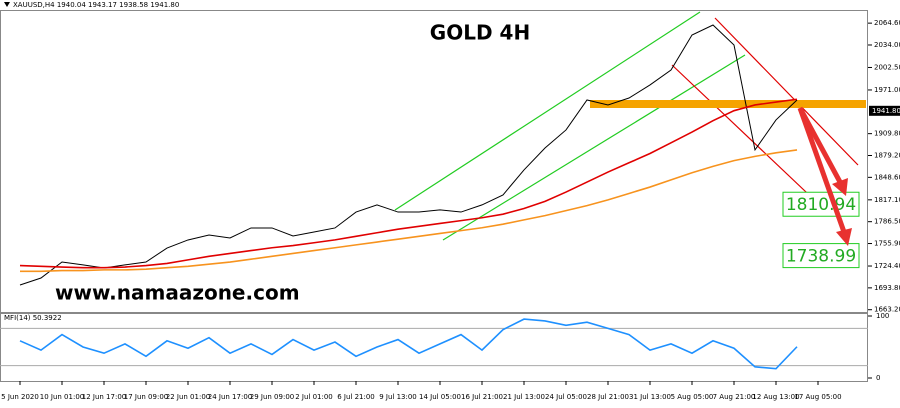 Image resolution: width=900 pixels, height=408 pixels. What do you see at coordinates (887, 23) in the screenshot?
I see `y-tick-label: 2064.60` at bounding box center [887, 23].